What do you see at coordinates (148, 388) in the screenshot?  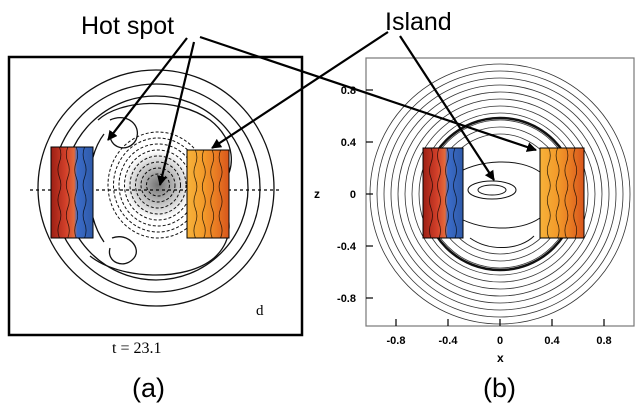 I see `panel-a-label: (a)` at bounding box center [148, 388].